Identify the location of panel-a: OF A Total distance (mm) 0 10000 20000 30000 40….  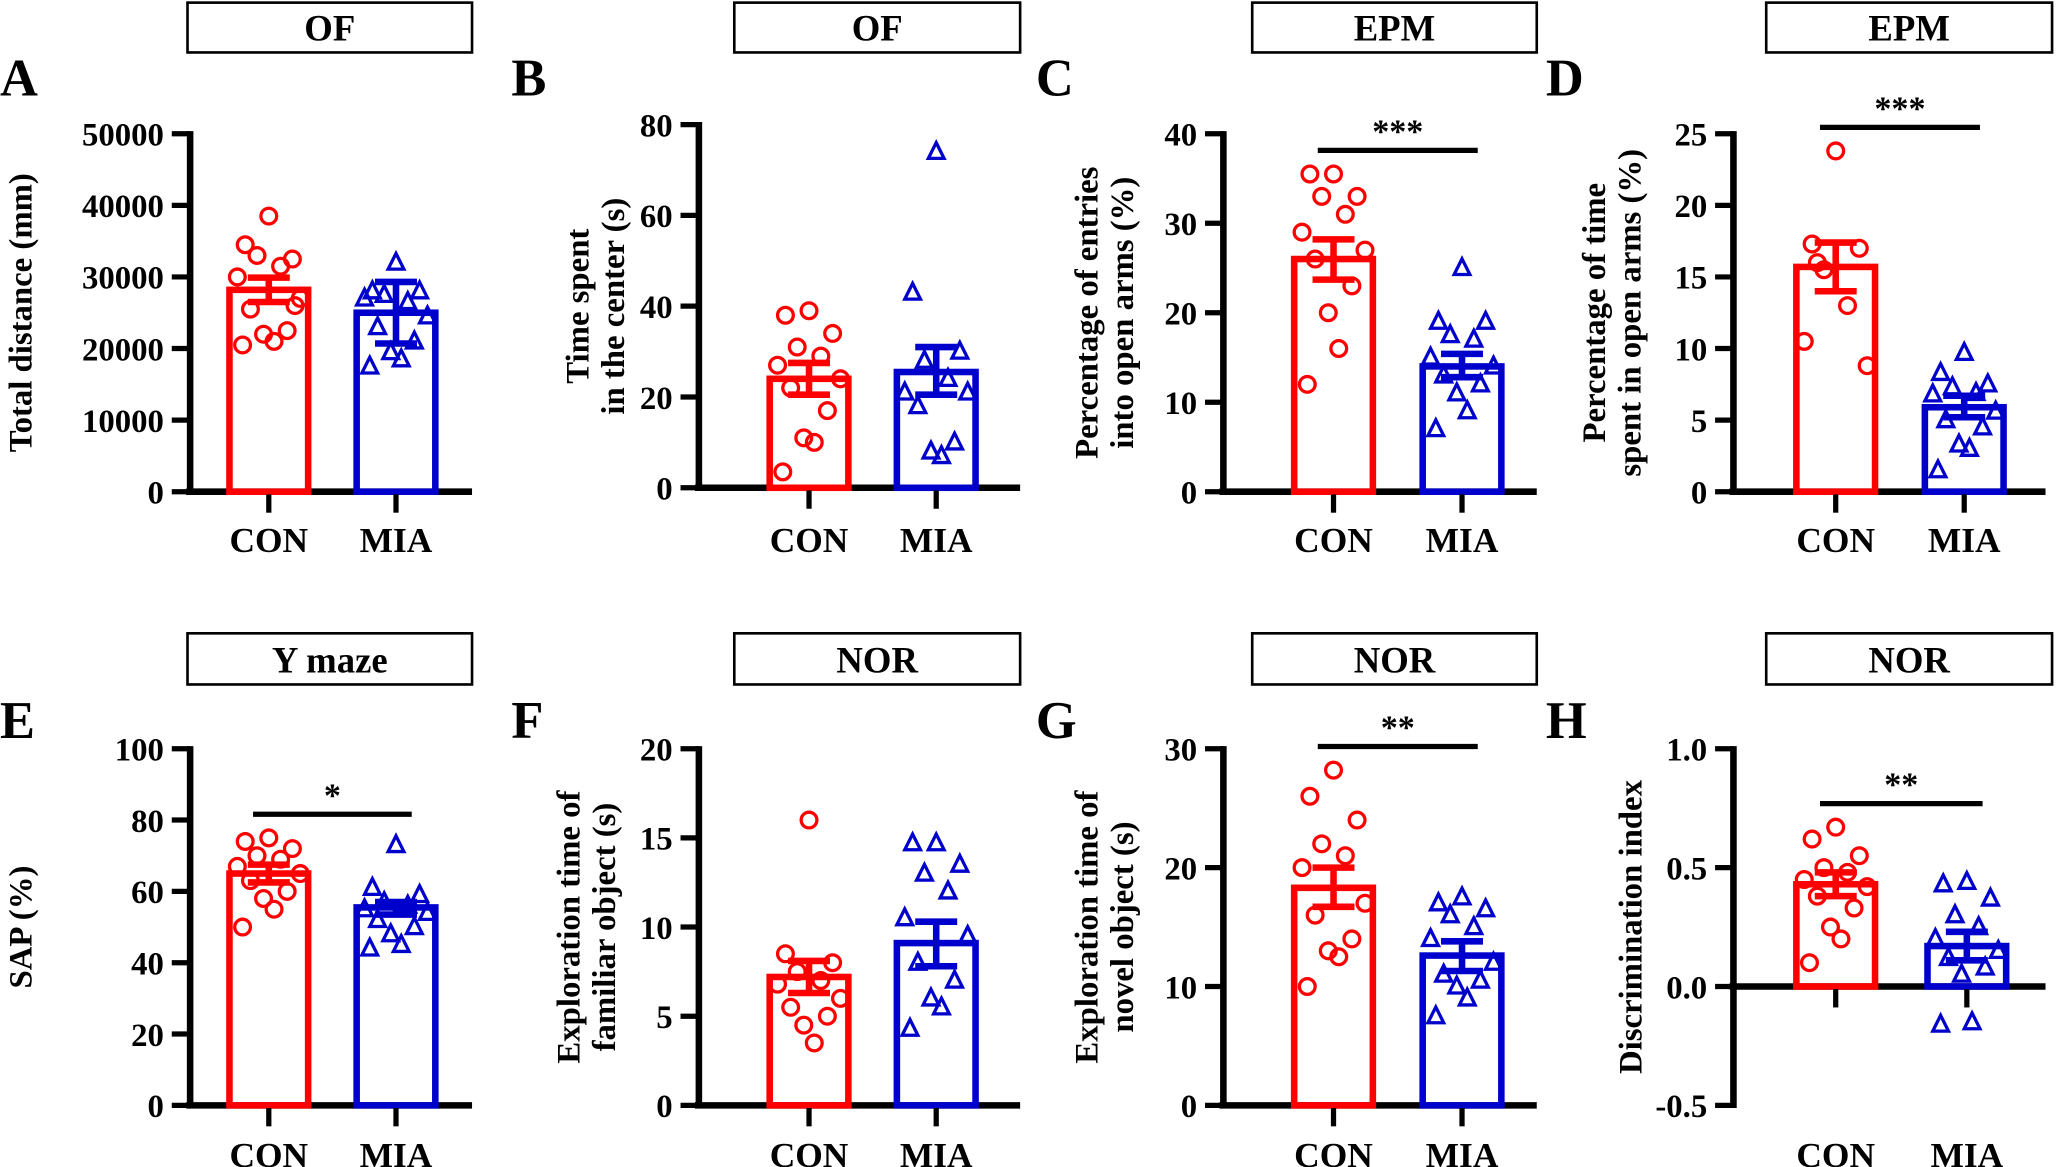
(237, 280).